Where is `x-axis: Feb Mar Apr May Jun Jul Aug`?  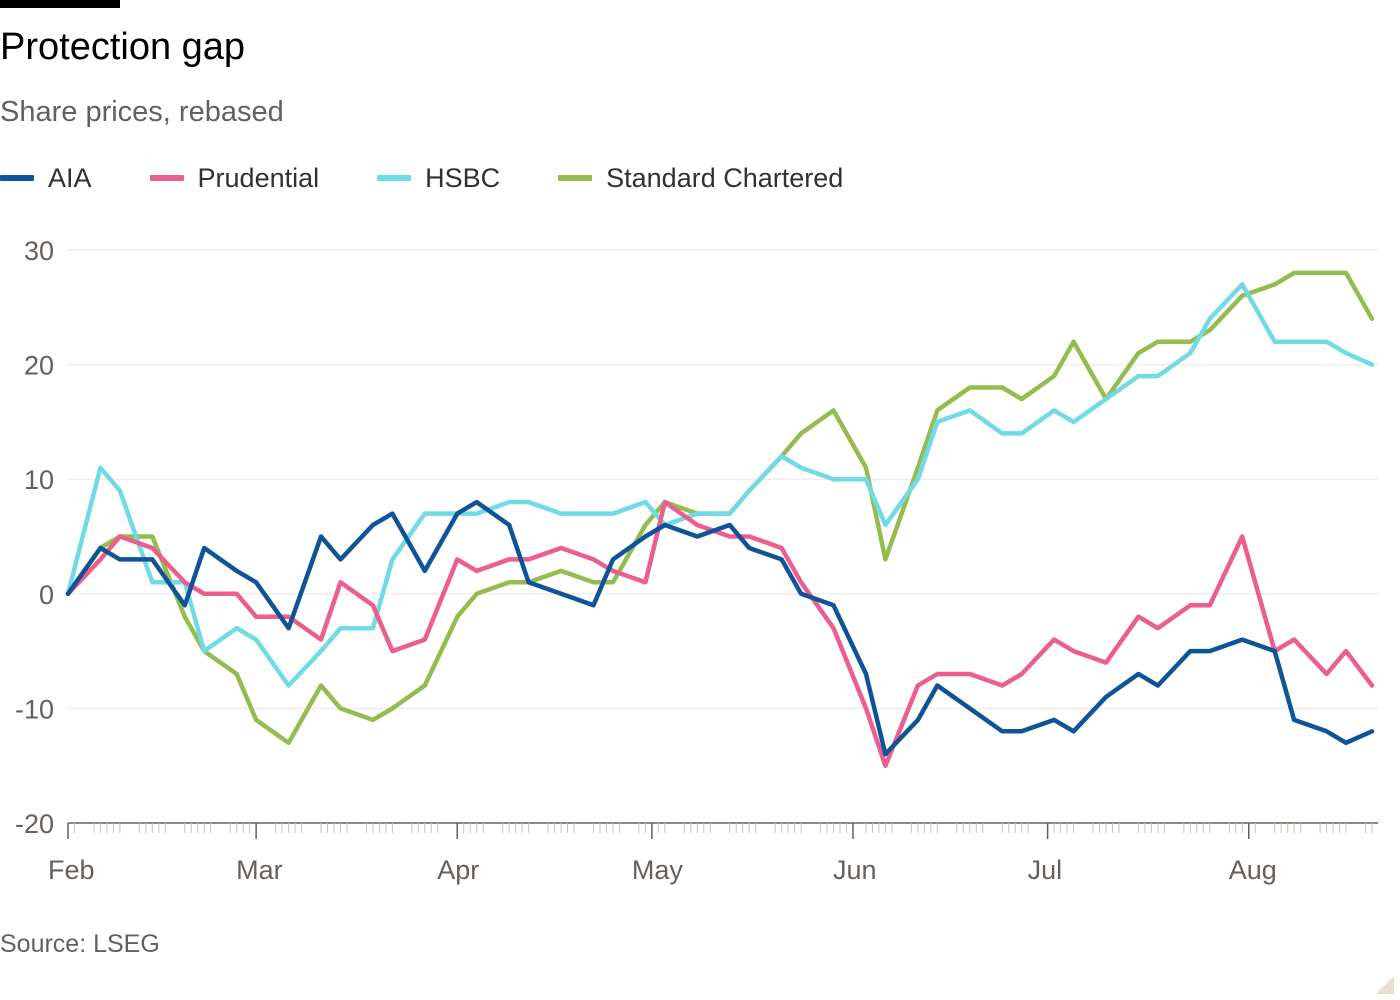 x-axis: Feb Mar Apr May Jun Jul Aug is located at coordinates (713, 853).